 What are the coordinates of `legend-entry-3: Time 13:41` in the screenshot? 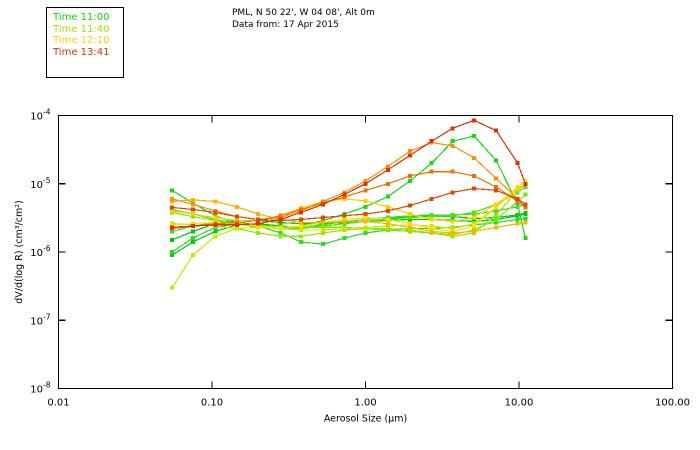 It's located at (81, 52).